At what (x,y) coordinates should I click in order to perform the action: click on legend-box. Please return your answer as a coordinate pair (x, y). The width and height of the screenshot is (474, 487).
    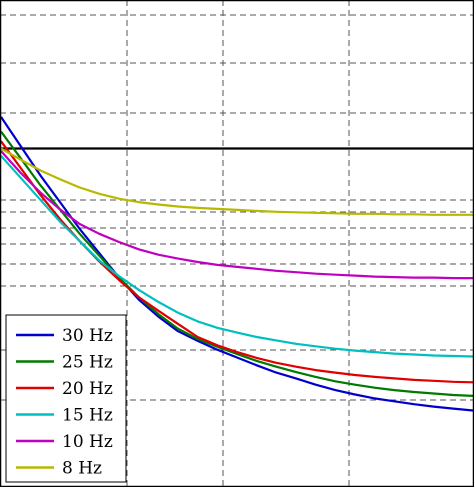
    Looking at the image, I should click on (66, 398).